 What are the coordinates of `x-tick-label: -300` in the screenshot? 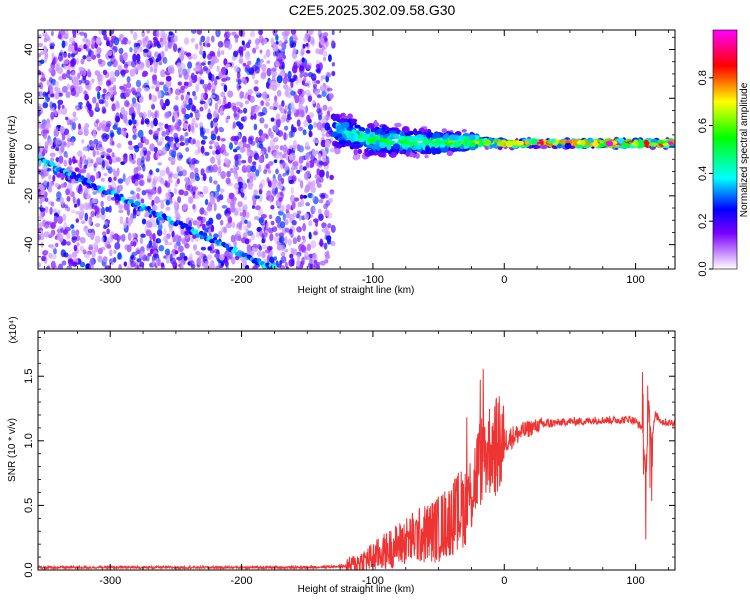 It's located at (110, 581).